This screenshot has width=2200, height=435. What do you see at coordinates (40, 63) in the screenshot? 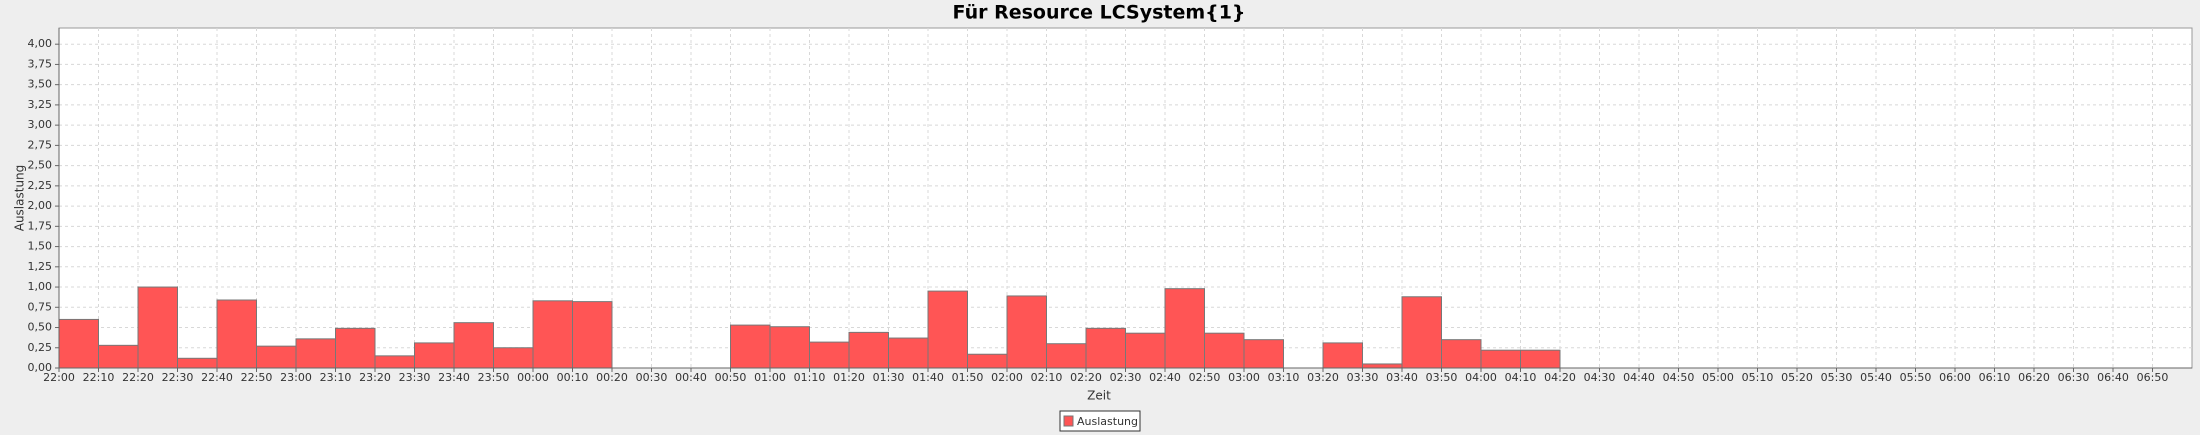
I see `y-tick-label: 3,75` at bounding box center [40, 63].